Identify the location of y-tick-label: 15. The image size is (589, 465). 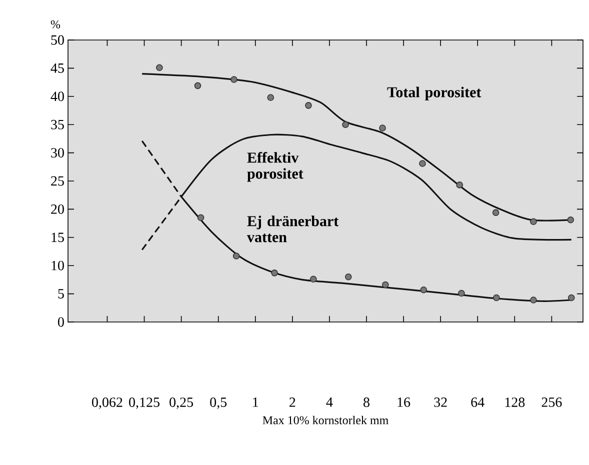
(58, 237).